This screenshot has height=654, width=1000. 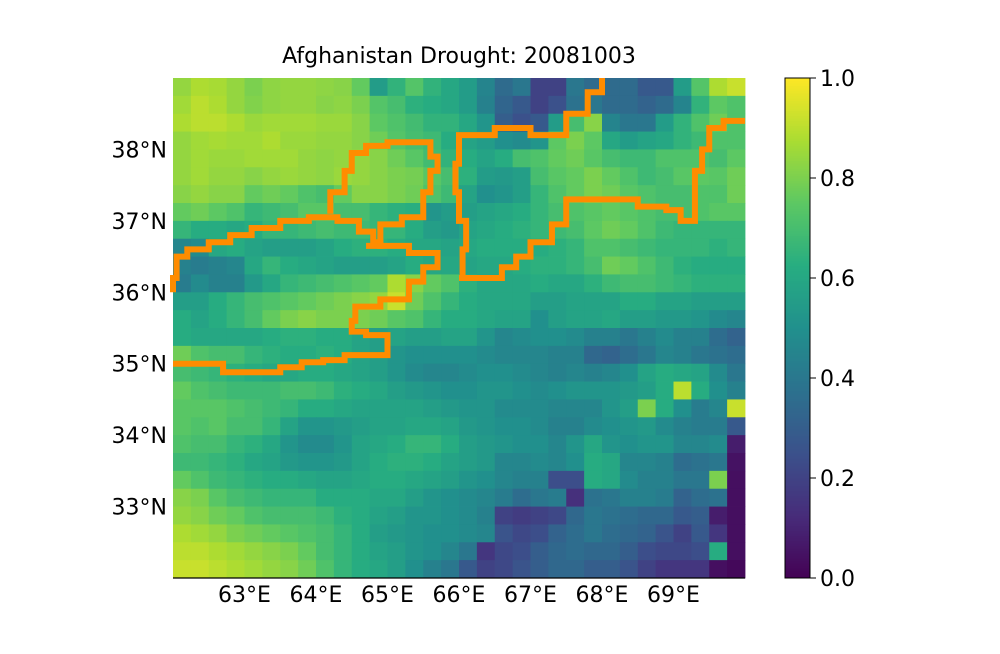 I want to click on y-tick-label: 37°N, so click(x=139, y=222).